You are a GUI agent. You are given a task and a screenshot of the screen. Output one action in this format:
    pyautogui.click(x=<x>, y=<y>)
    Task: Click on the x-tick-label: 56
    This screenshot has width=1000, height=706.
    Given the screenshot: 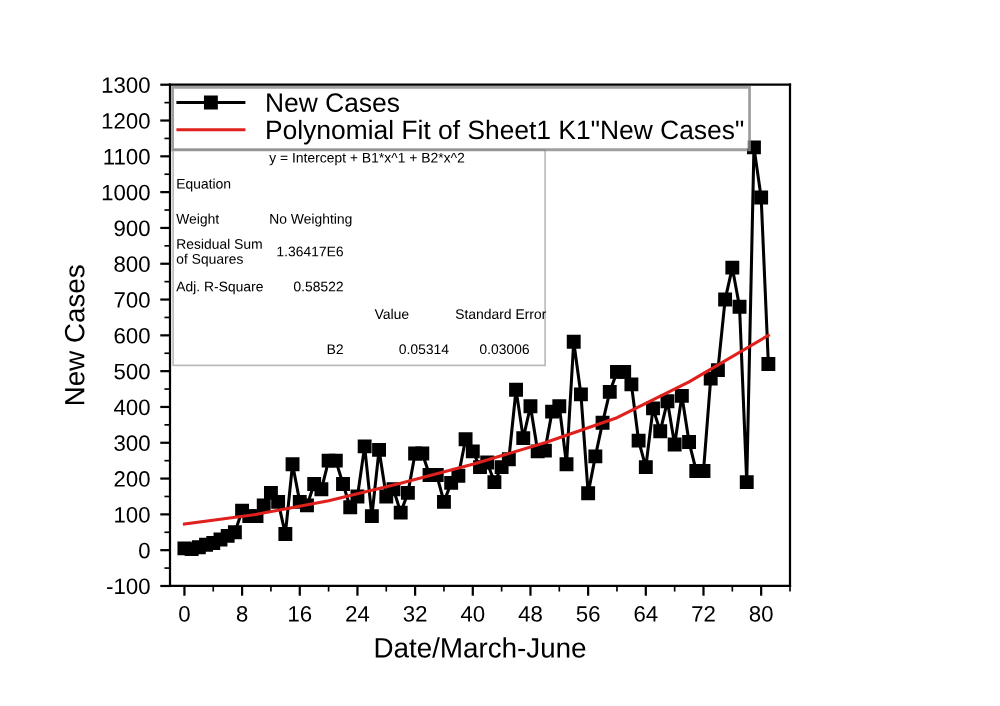 What is the action you would take?
    pyautogui.click(x=588, y=614)
    